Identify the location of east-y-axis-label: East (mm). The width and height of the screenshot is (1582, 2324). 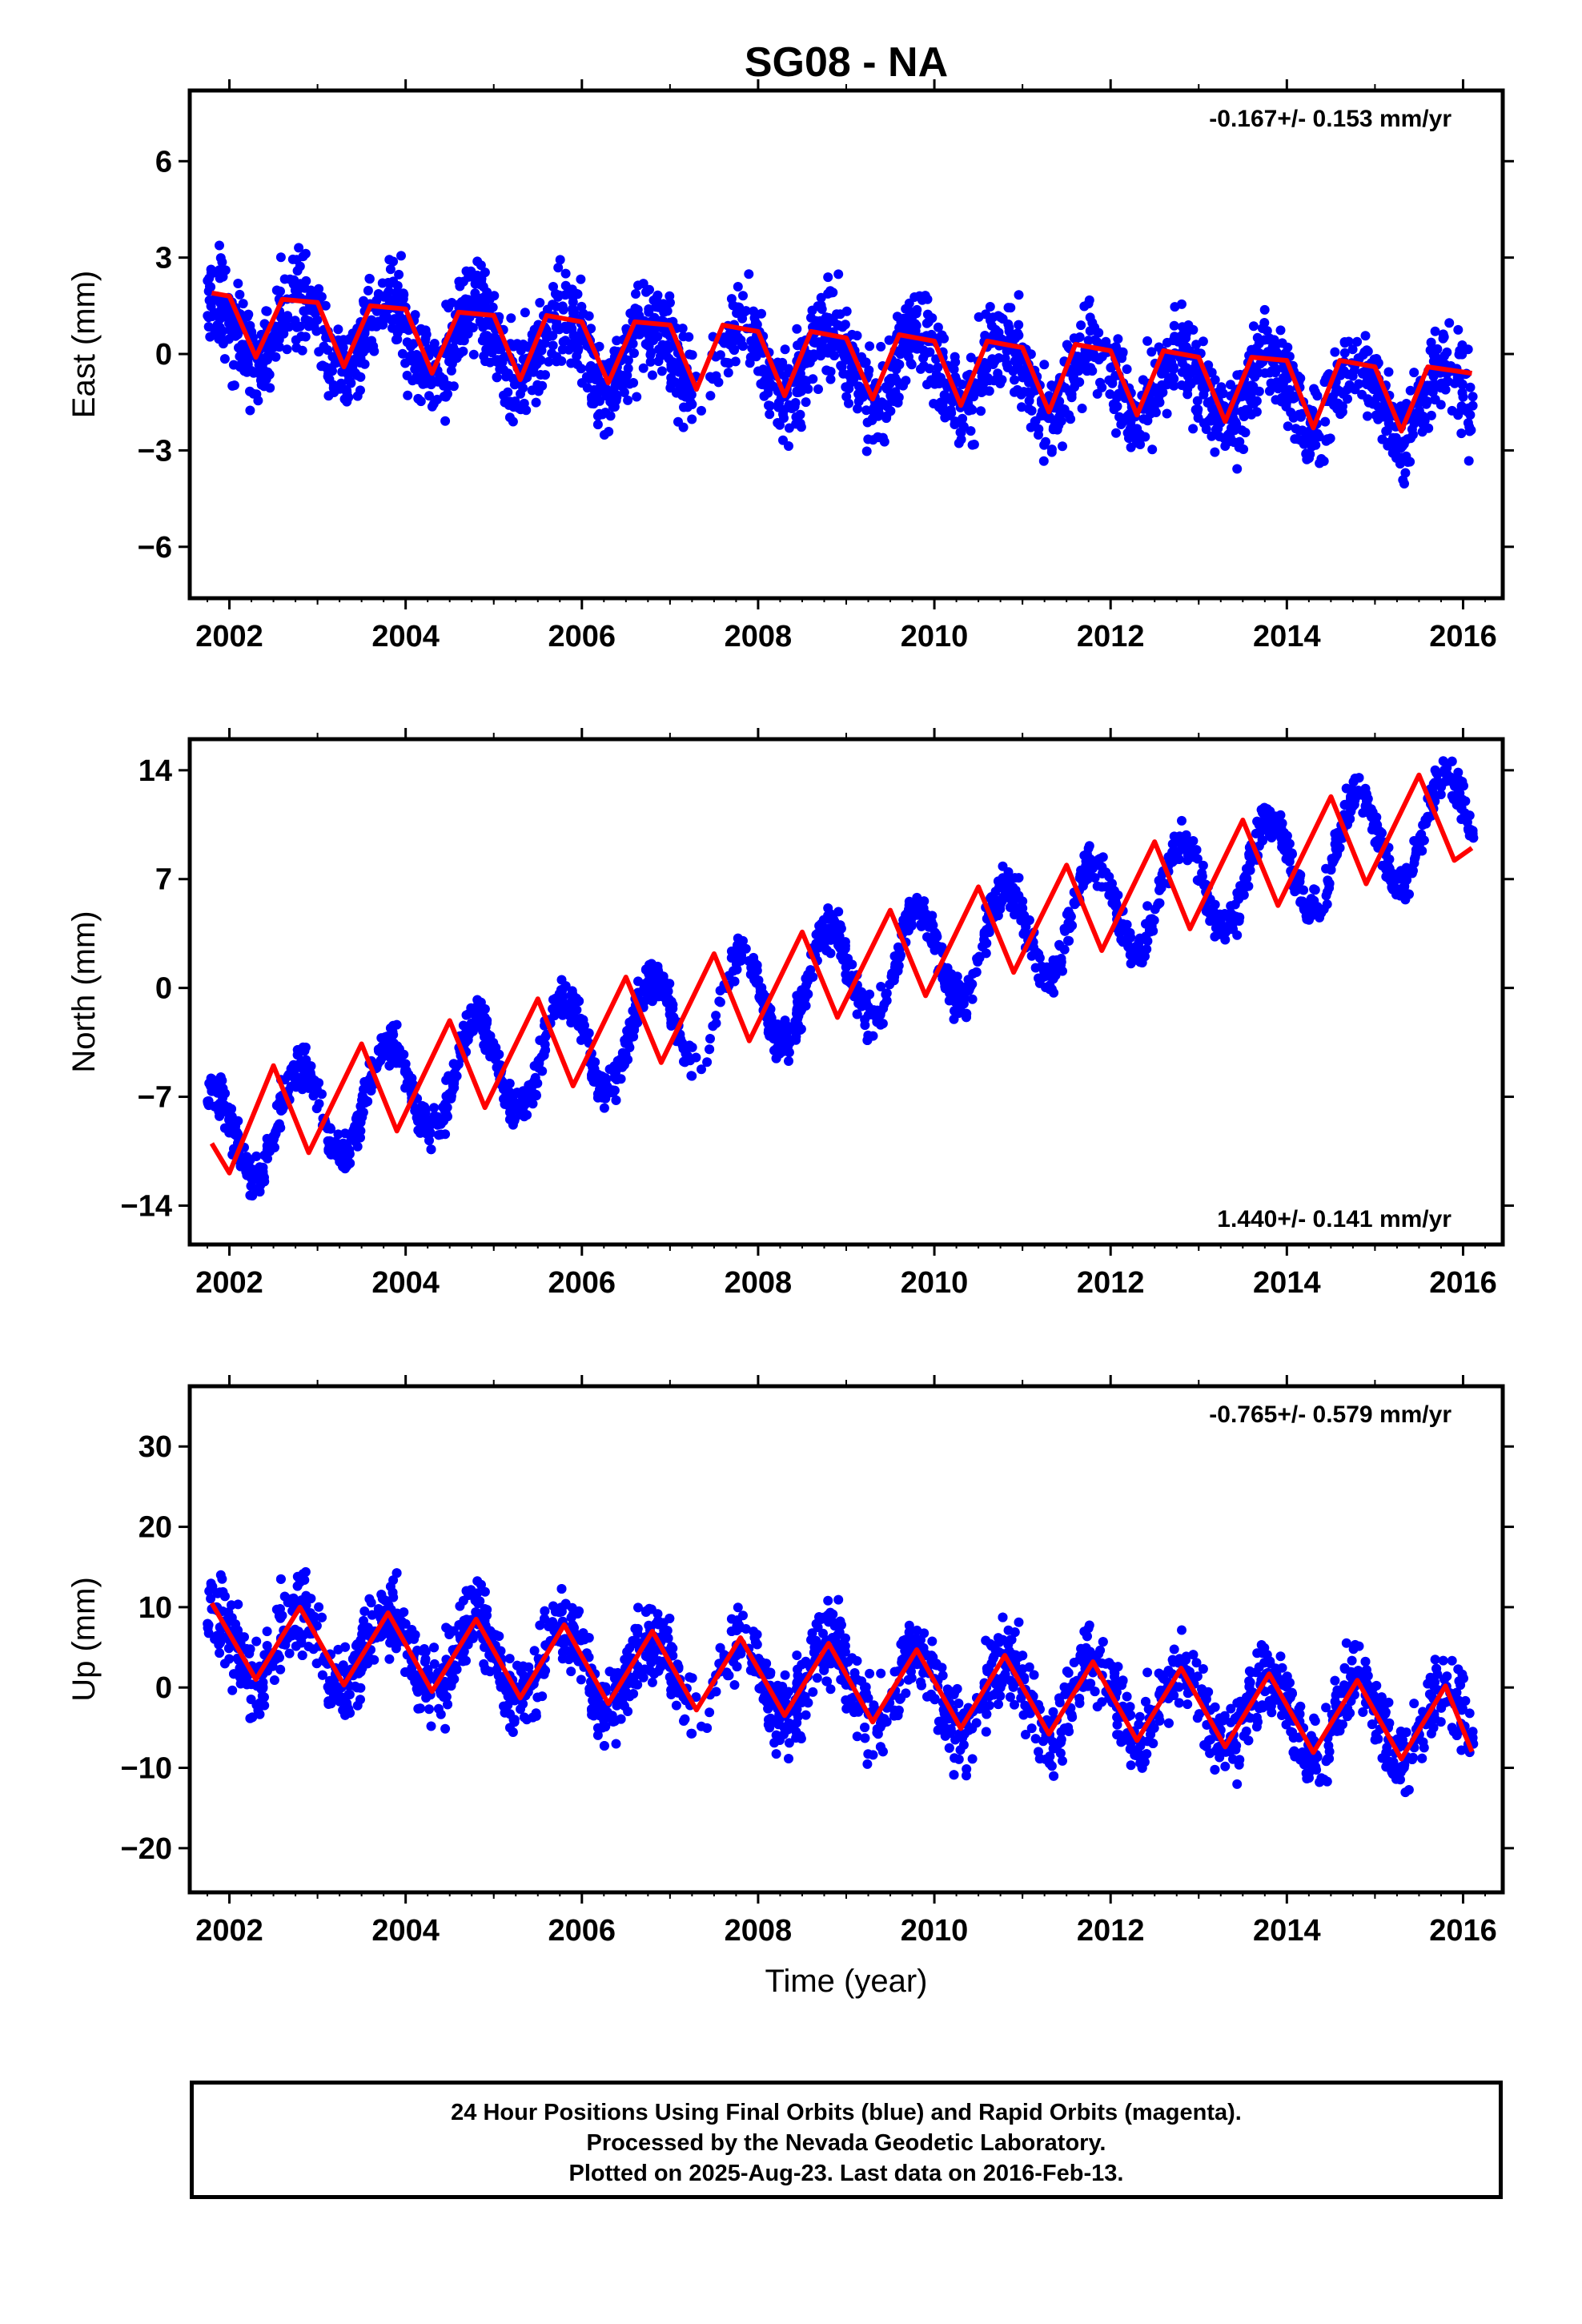
(84, 344).